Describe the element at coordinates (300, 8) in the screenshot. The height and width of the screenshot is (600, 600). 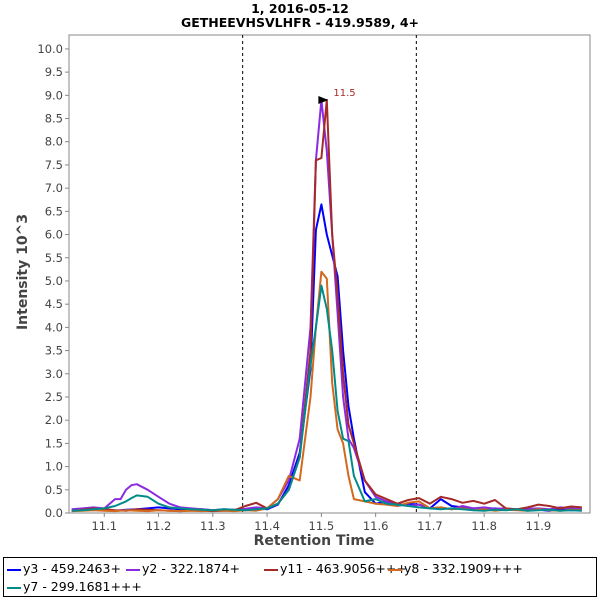
I see `chart-title: 1, 2016-05-12` at that location.